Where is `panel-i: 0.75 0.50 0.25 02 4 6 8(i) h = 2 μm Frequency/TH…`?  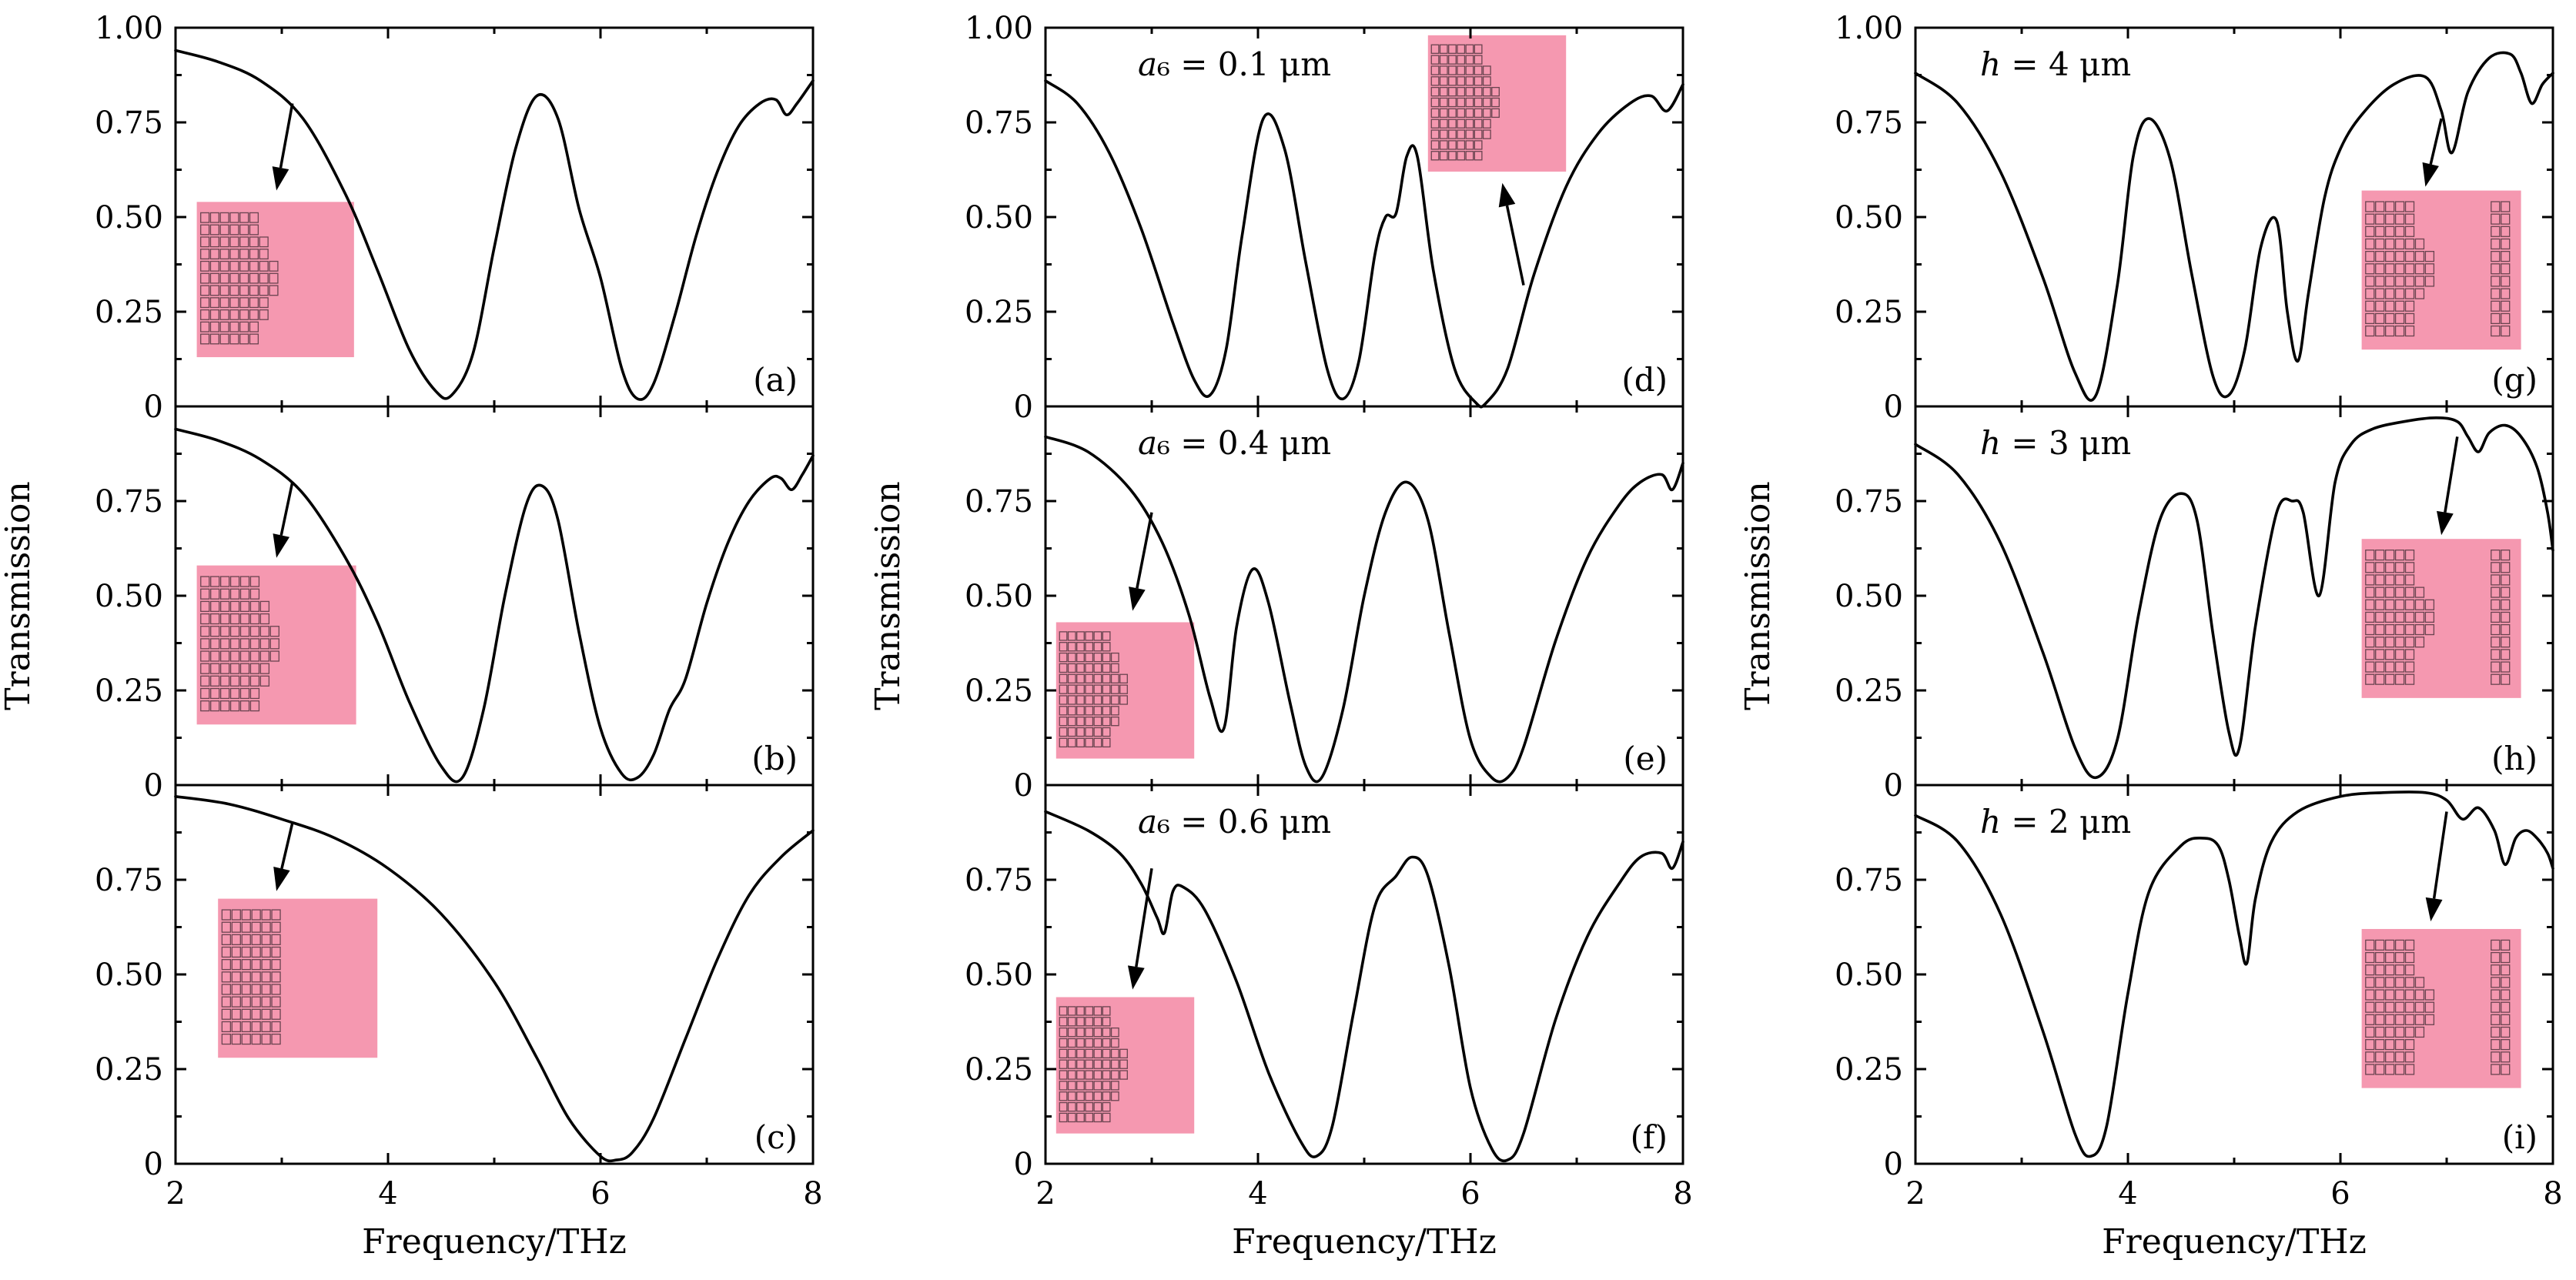
panel-i: 0.75 0.50 0.25 02 4 6 8(i) h = 2 μm Frequency/TH… is located at coordinates (2199, 1023).